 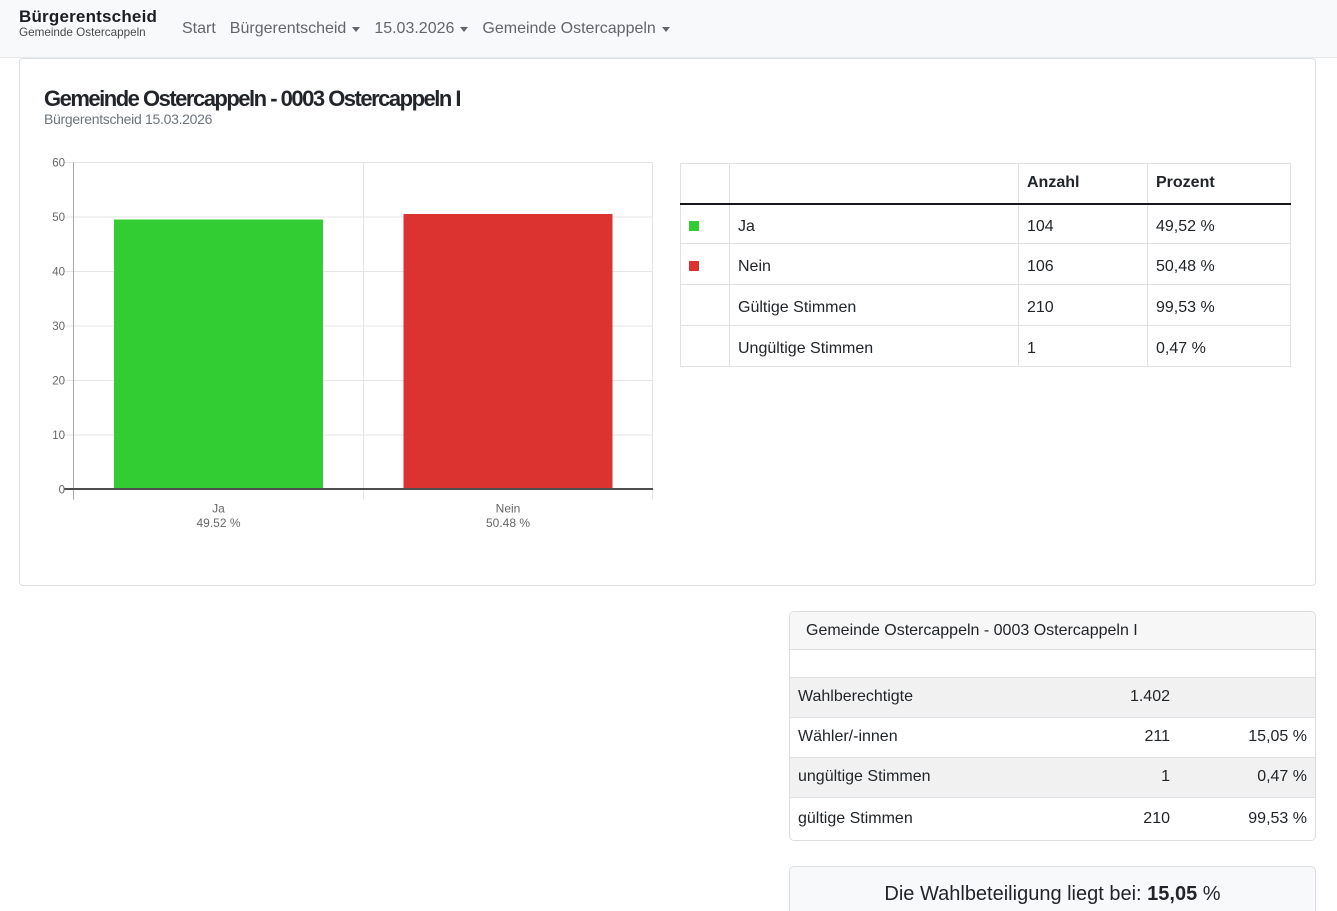 What do you see at coordinates (58, 327) in the screenshot?
I see `svg-text: 30` at bounding box center [58, 327].